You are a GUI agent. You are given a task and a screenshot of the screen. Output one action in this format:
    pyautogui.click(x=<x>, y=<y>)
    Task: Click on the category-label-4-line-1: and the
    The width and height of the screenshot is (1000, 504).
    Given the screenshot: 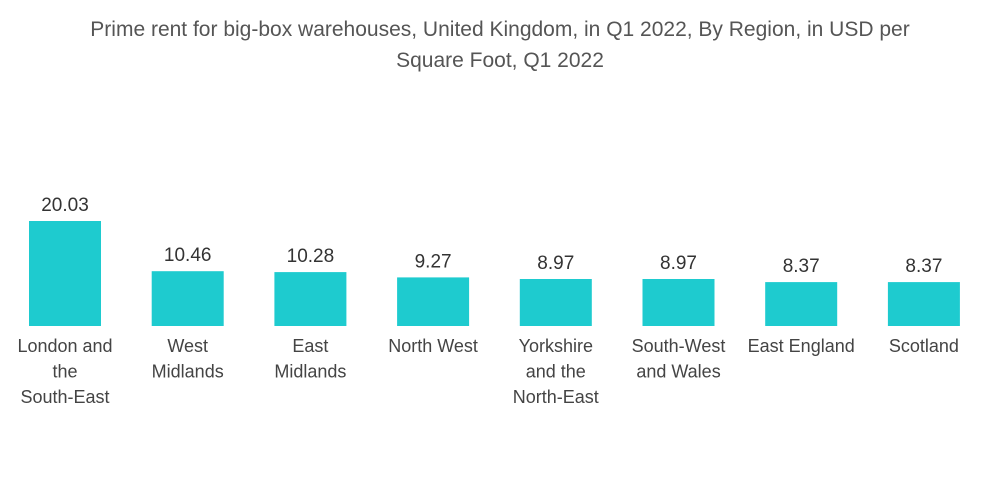 What is the action you would take?
    pyautogui.click(x=556, y=372)
    